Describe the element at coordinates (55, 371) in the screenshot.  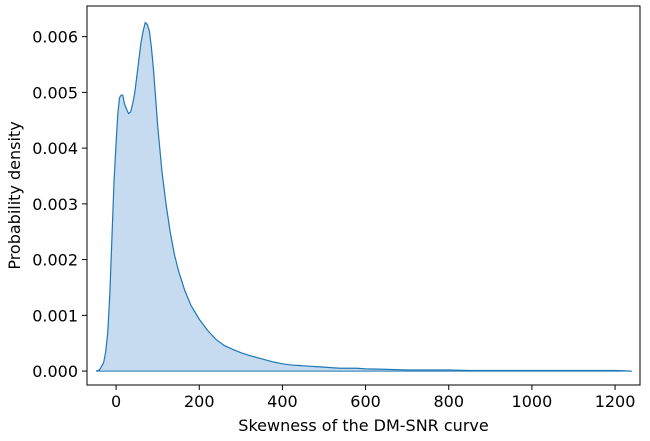
I see `y-tick-label: 0.000` at that location.